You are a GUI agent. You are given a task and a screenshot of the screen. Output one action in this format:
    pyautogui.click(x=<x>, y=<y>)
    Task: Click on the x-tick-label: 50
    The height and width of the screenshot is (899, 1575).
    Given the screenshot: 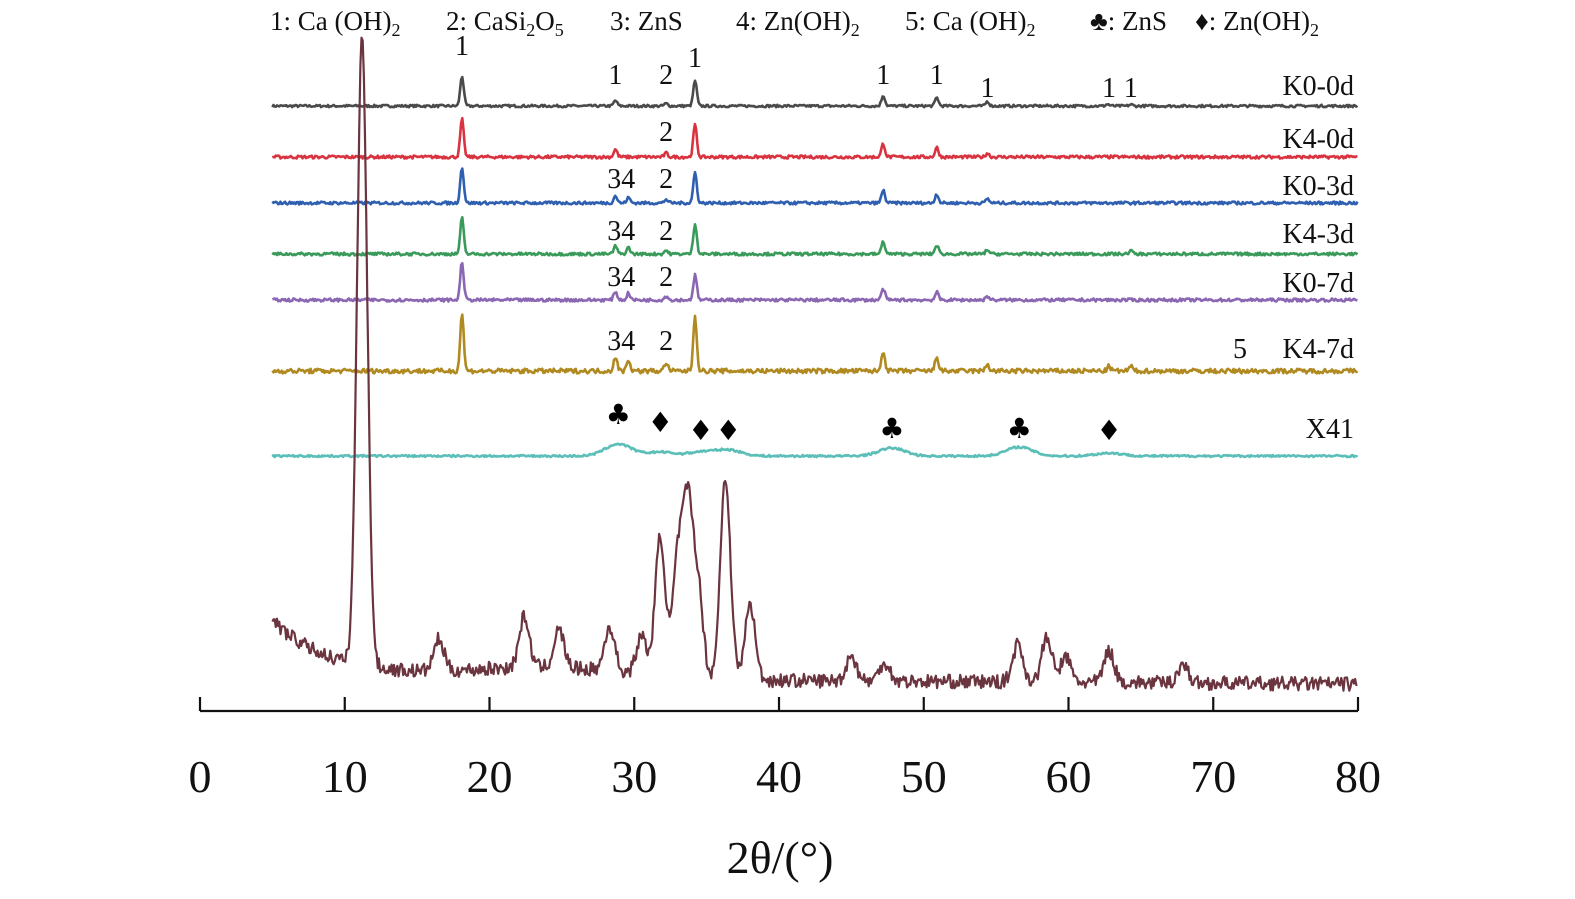 What is the action you would take?
    pyautogui.click(x=924, y=776)
    